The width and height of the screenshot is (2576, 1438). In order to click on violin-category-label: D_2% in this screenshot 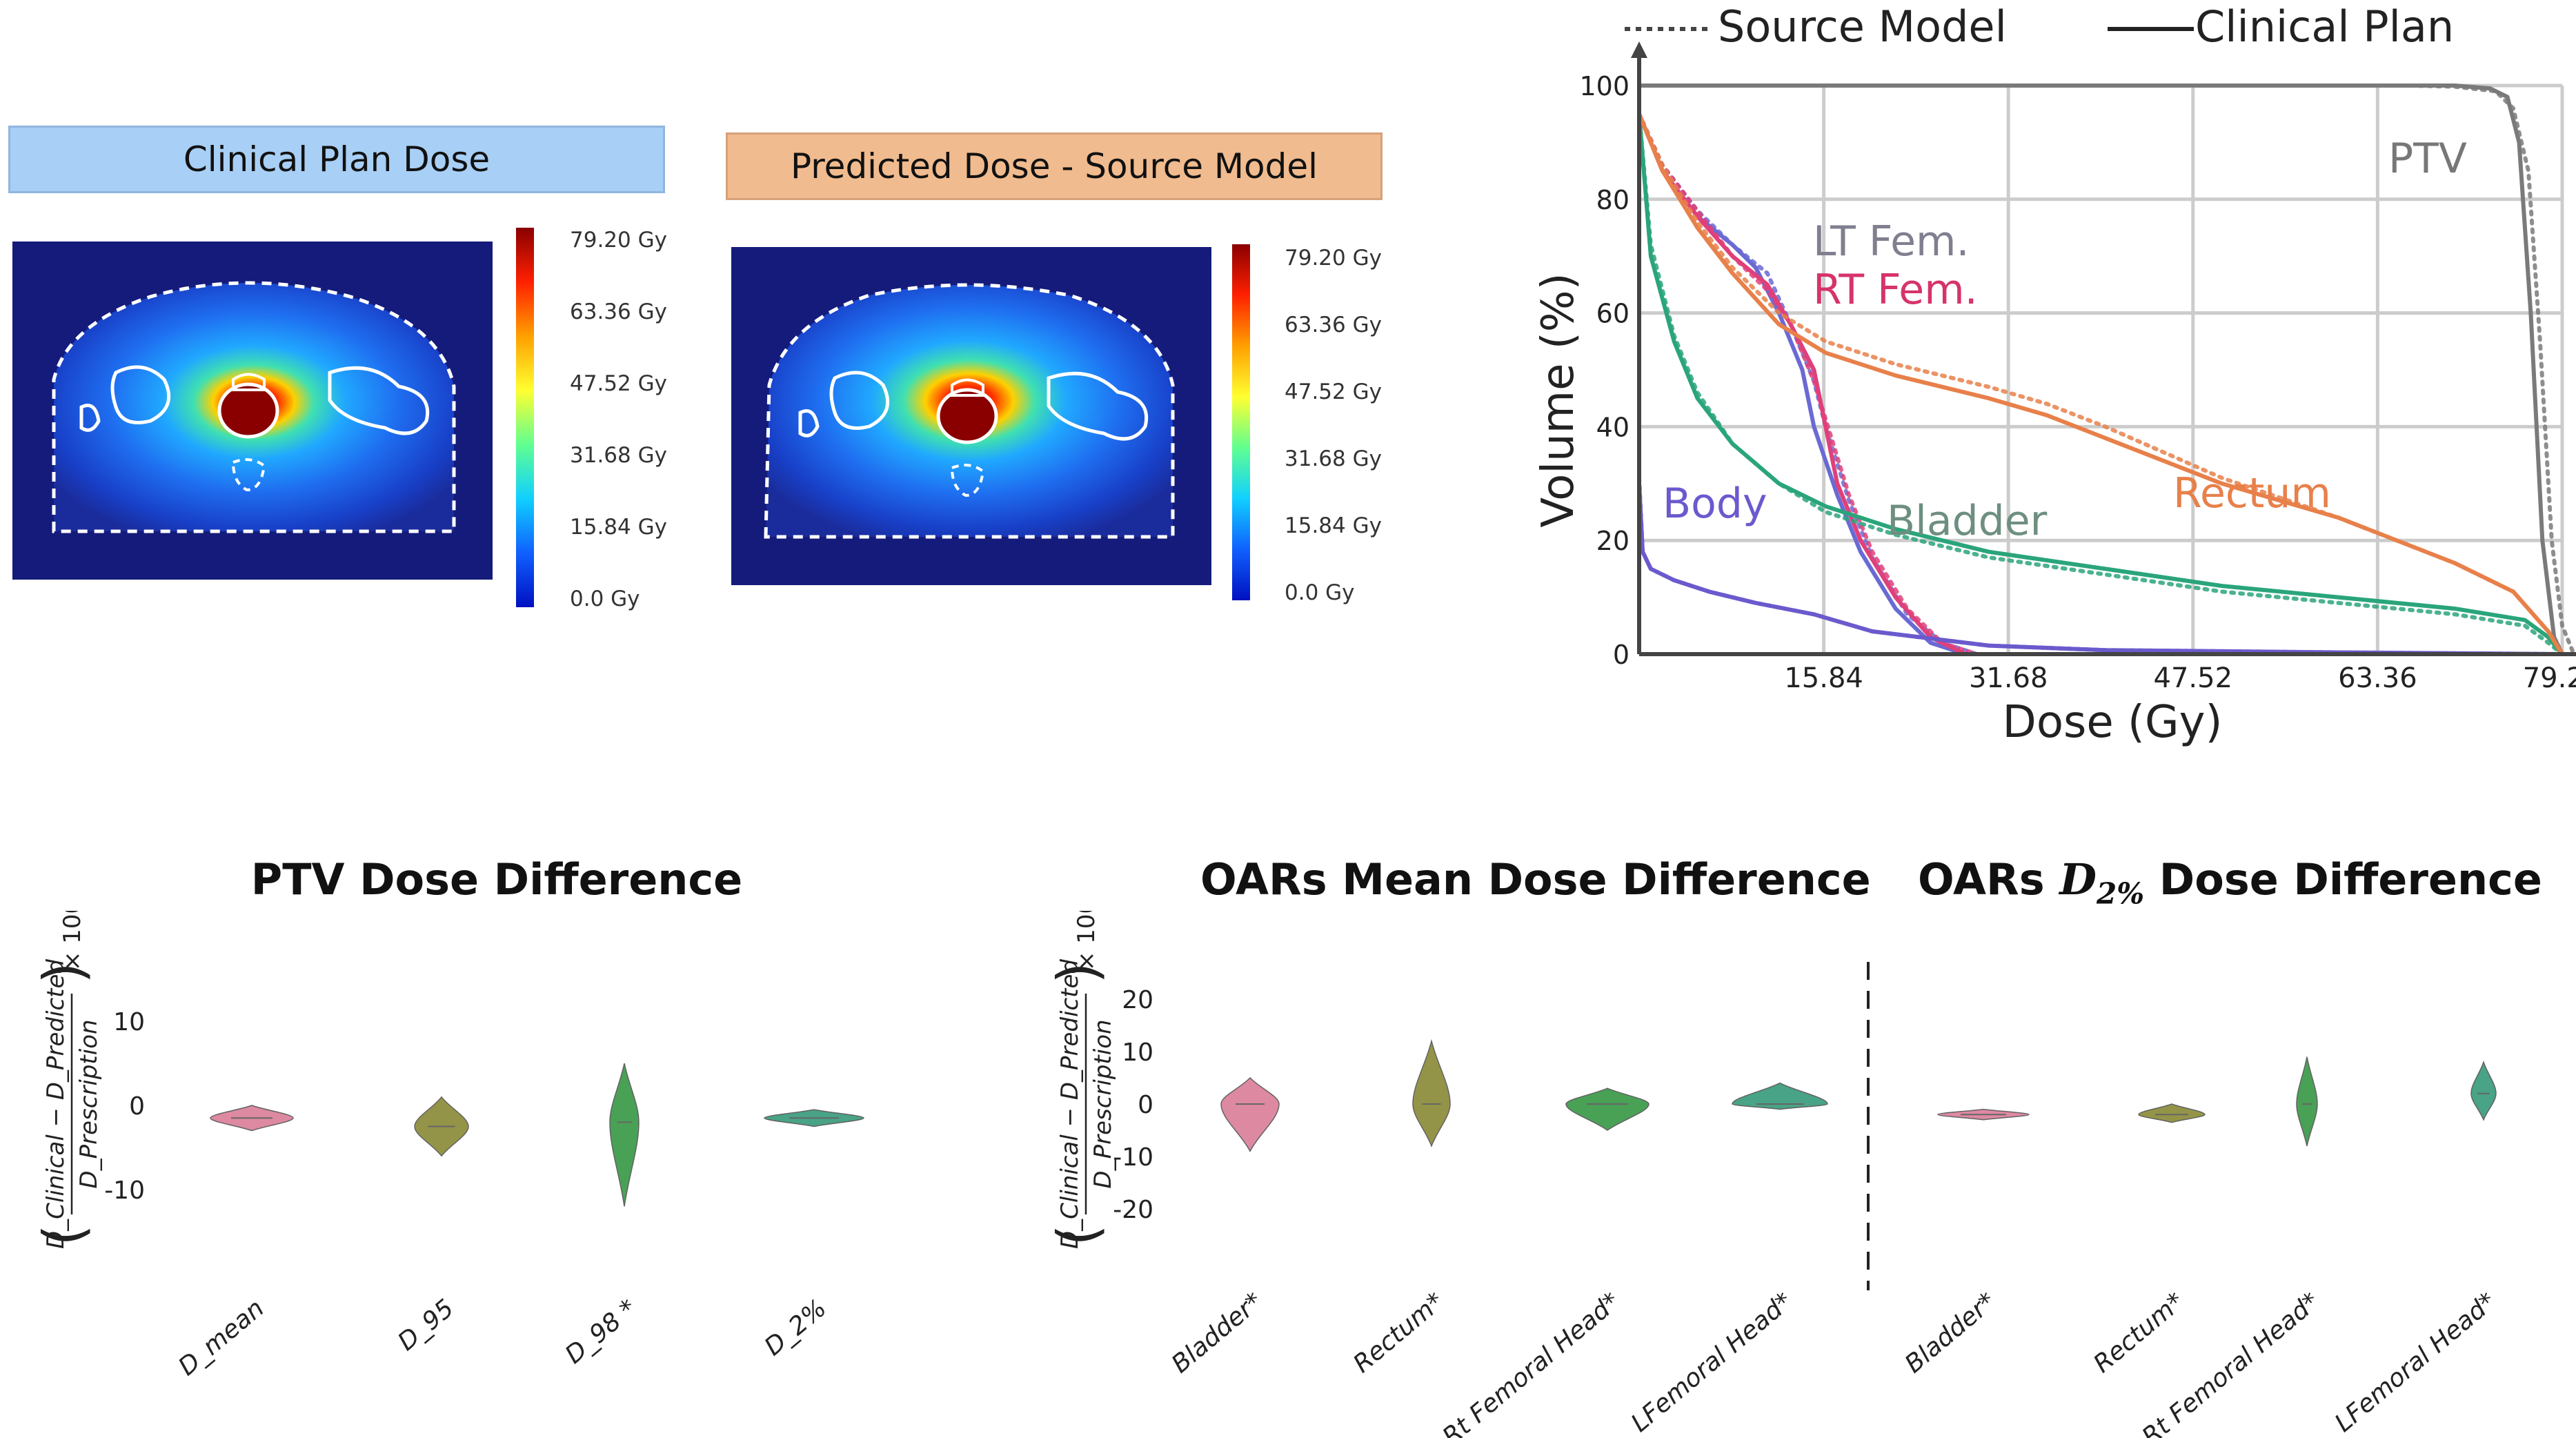, I will do `click(796, 1327)`.